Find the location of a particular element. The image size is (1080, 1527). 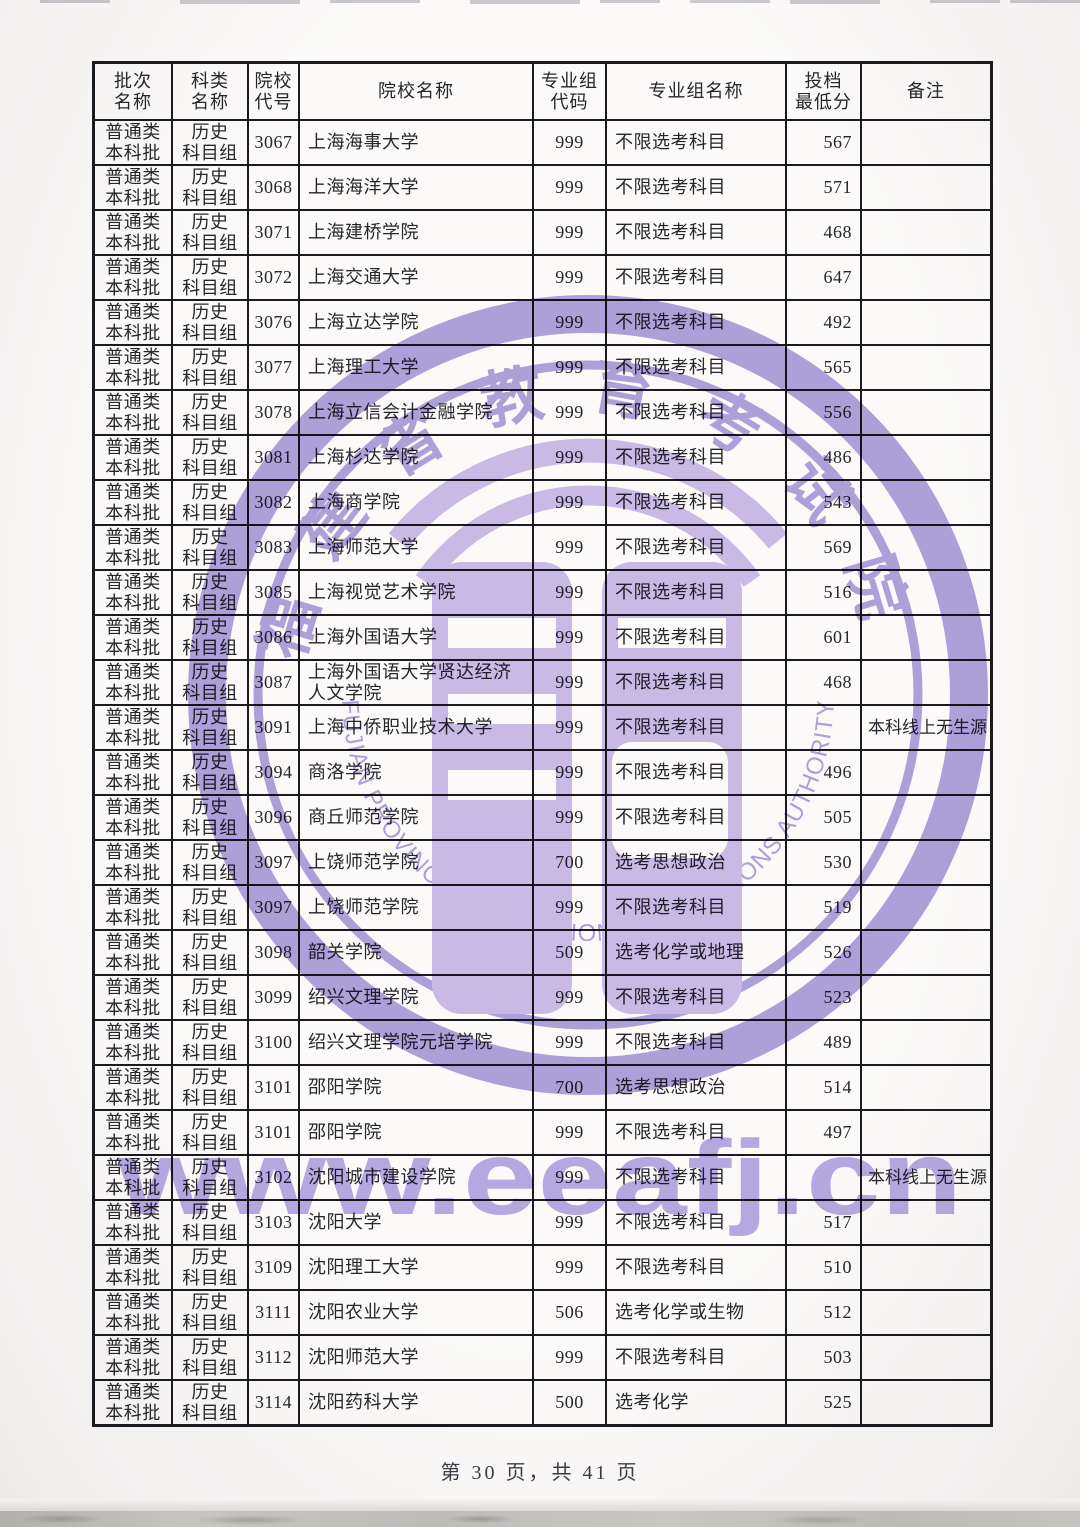

table-college-name: 商洛学院 is located at coordinates (415, 771).